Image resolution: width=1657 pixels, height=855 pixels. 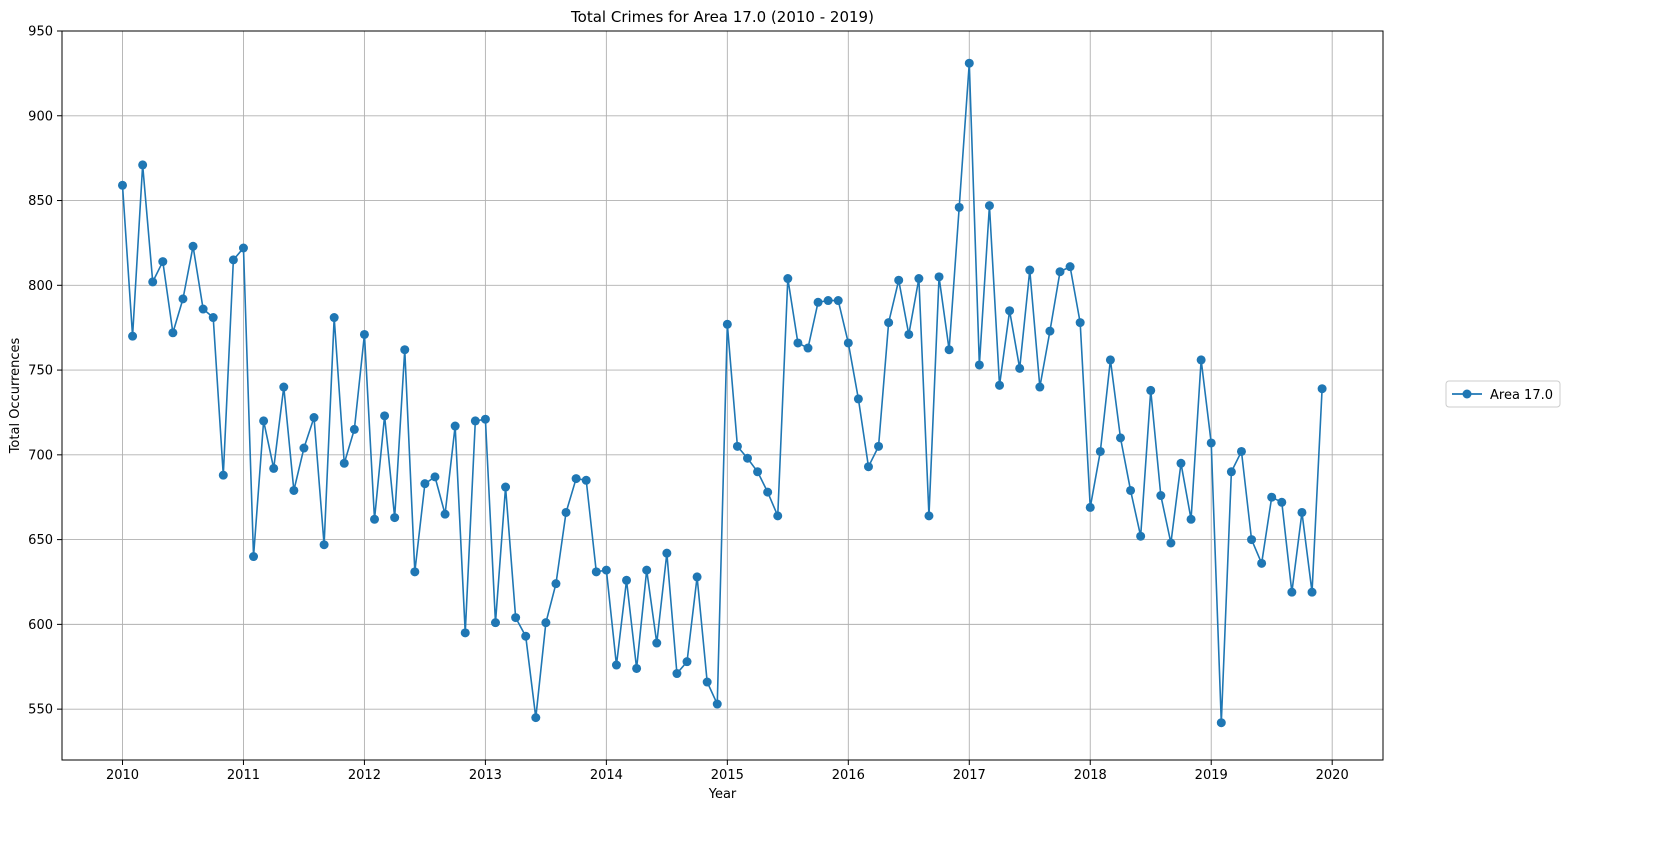 I want to click on x-tick-label: 2014, so click(x=606, y=775).